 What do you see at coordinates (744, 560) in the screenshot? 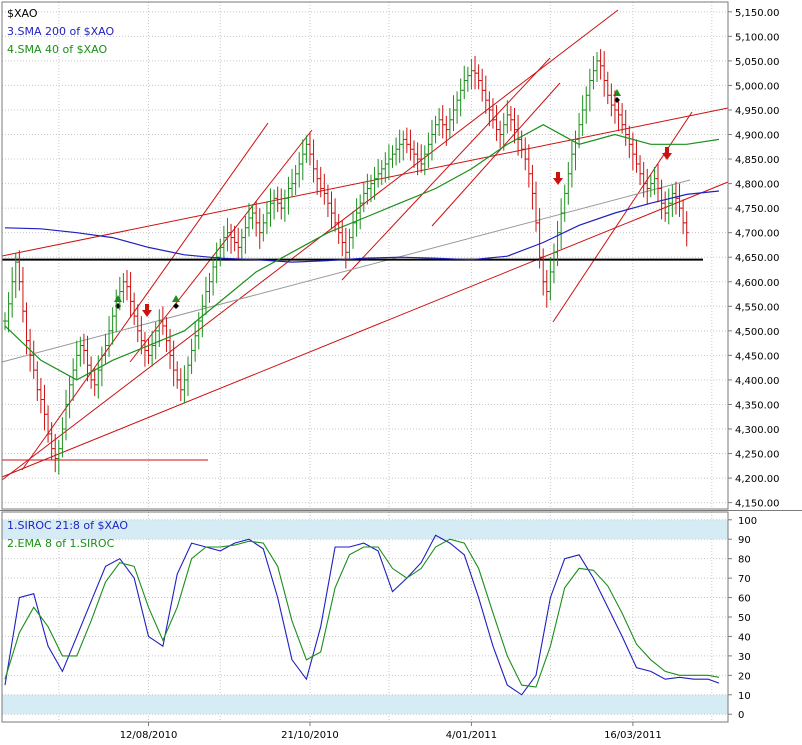
I see `siroc-tick-label: 80` at bounding box center [744, 560].